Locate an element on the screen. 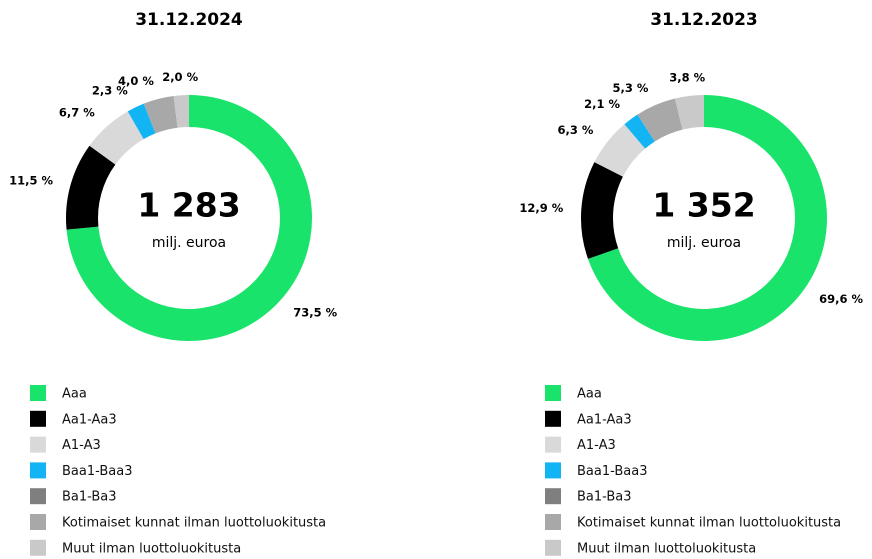 This screenshot has width=872, height=559. value-label: 73,5 % is located at coordinates (315, 312).